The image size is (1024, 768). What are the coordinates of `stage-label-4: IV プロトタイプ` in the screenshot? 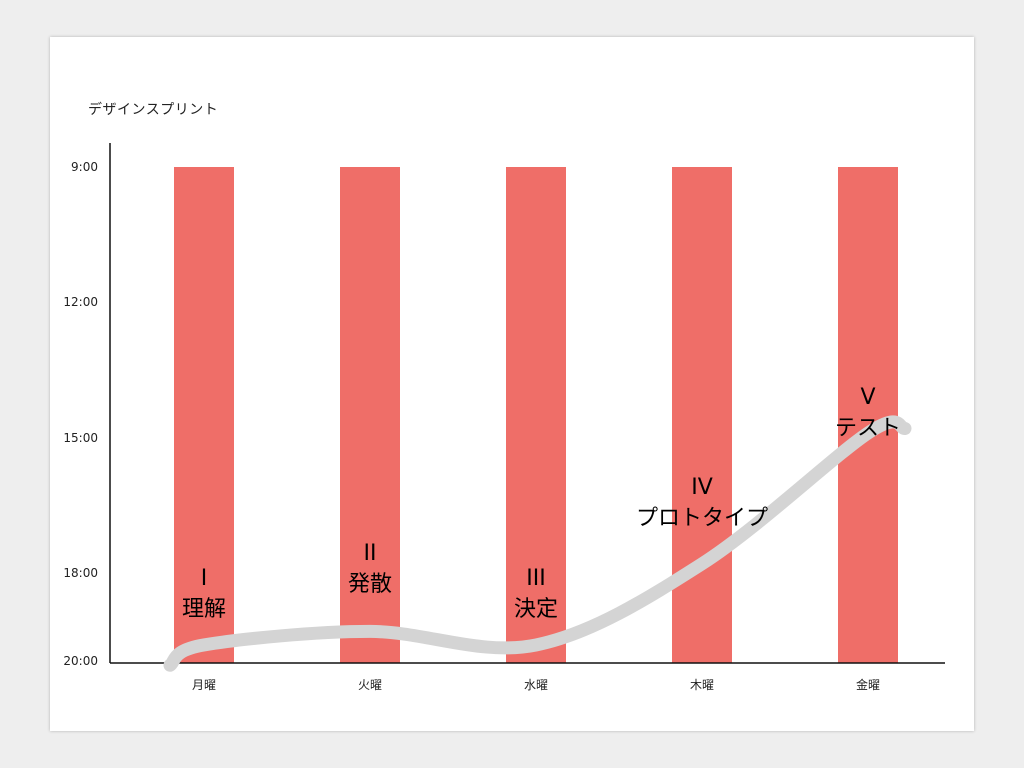 It's located at (702, 503).